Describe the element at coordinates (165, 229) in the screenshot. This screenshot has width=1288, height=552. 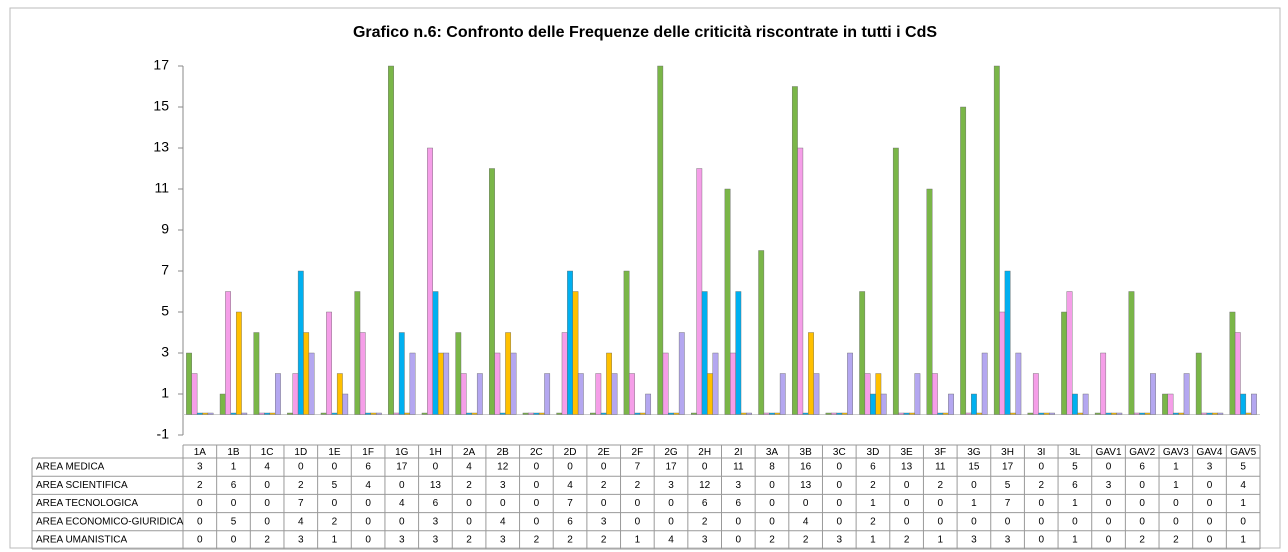
I see `y-tick-label: 9` at that location.